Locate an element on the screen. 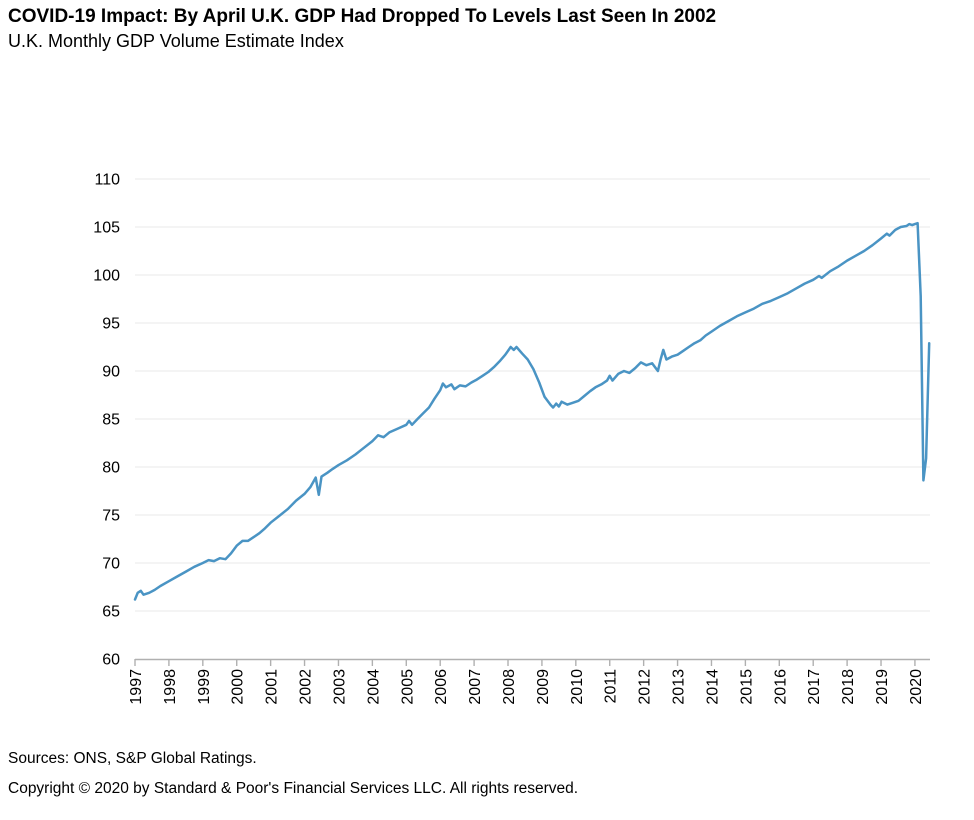 The image size is (974, 820). x-tick-label-2020: 2020 is located at coordinates (916, 687).